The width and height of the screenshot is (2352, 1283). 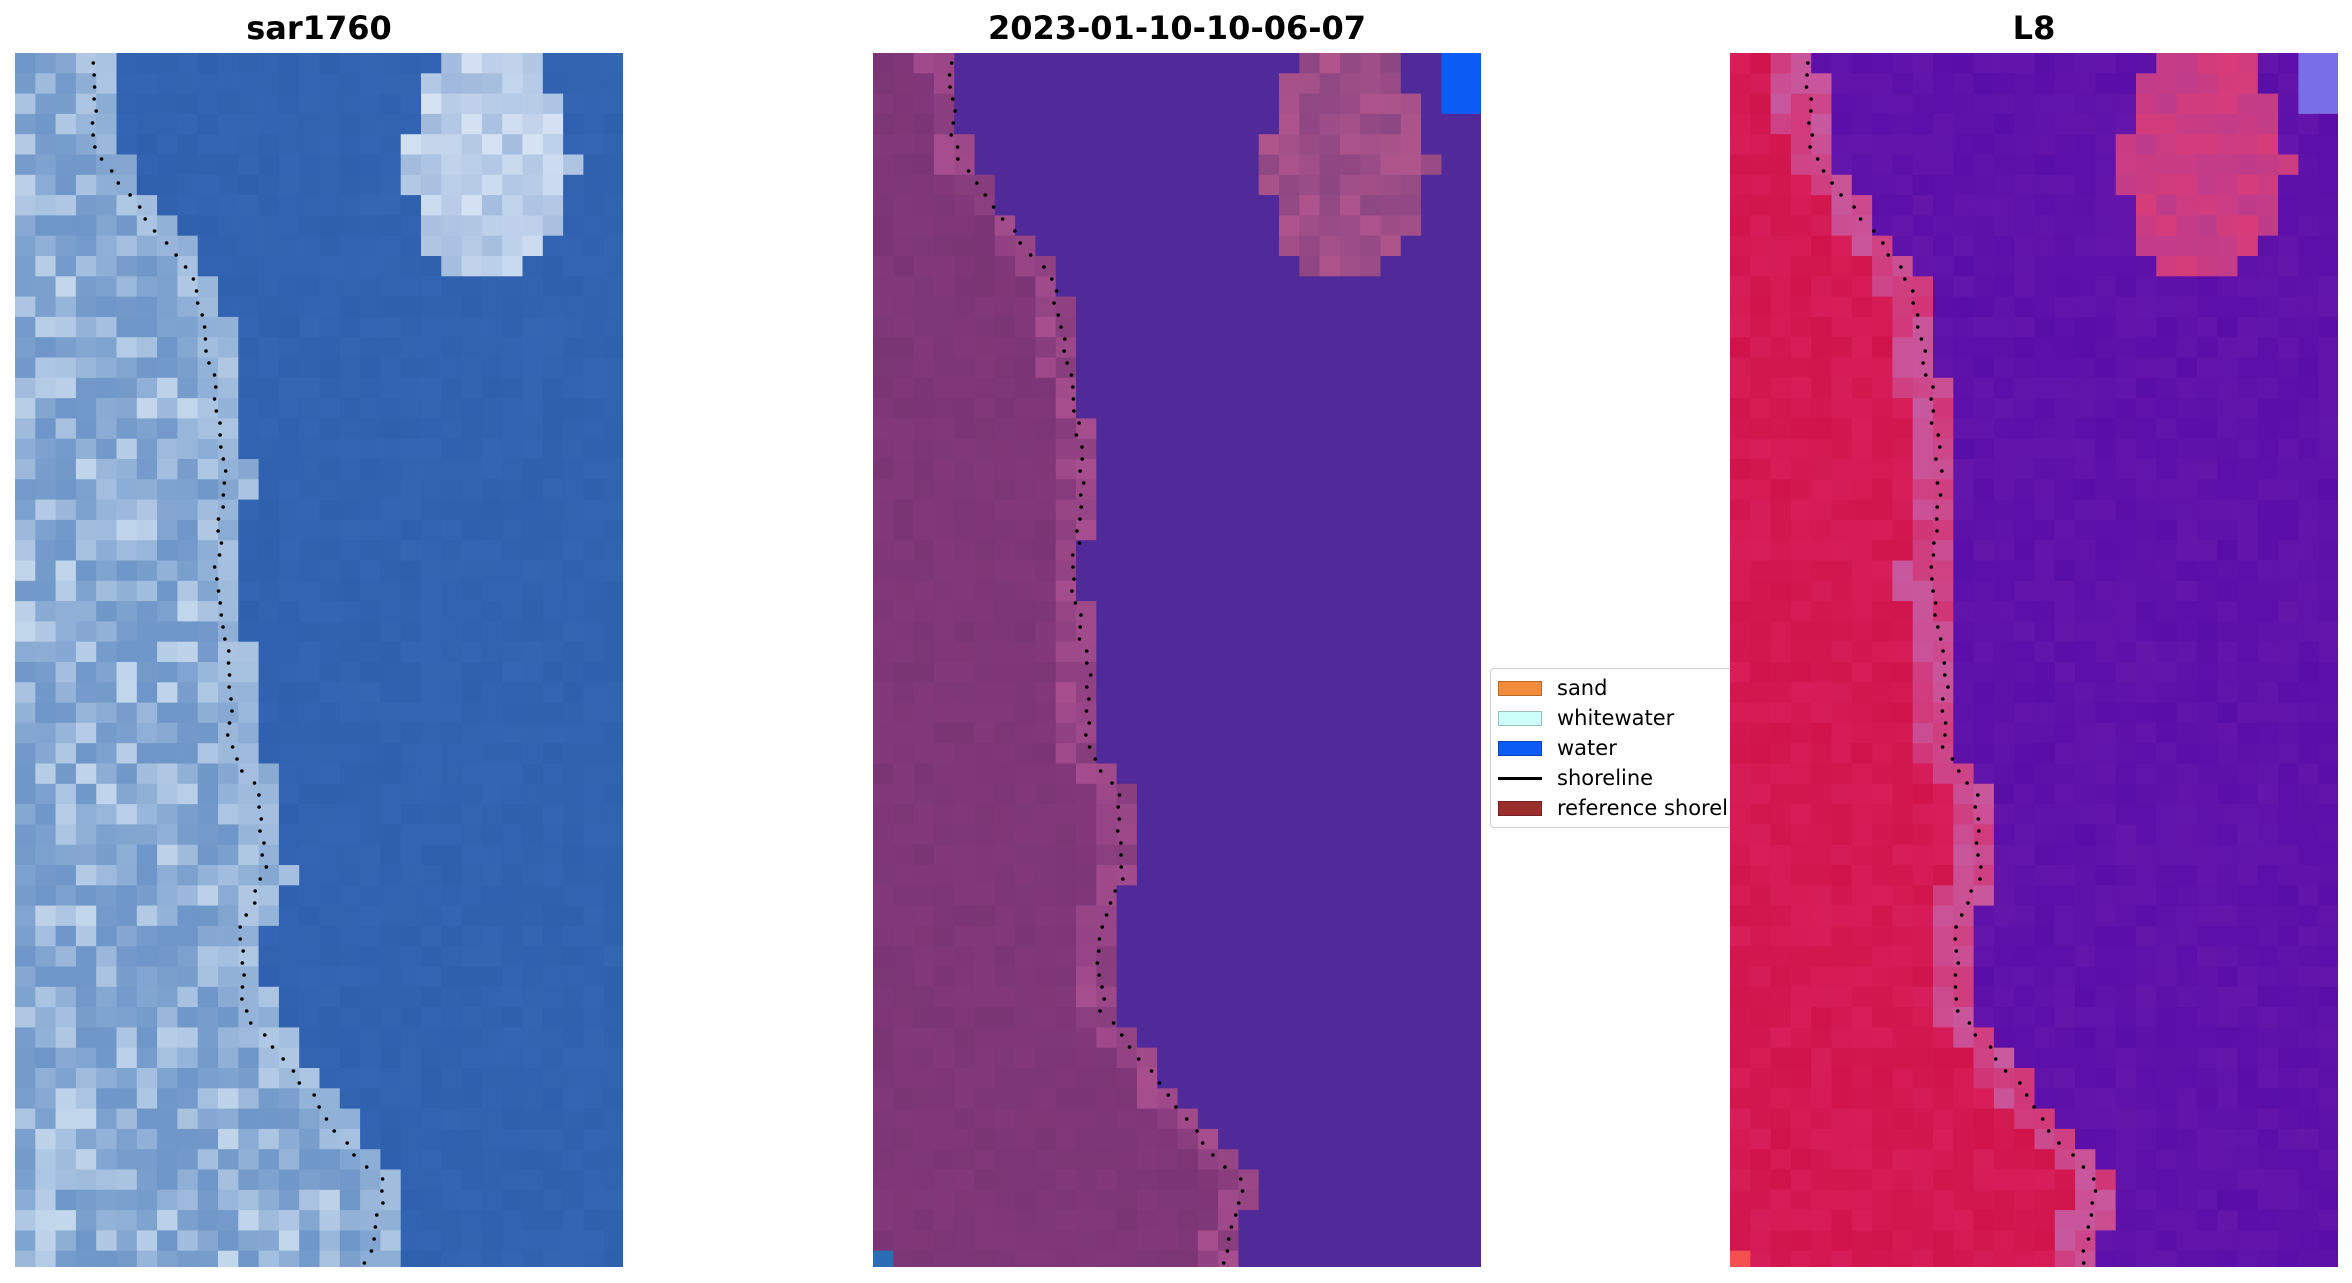 I want to click on legend-label-reference-shoreline: reference shoreline, so click(x=1643, y=808).